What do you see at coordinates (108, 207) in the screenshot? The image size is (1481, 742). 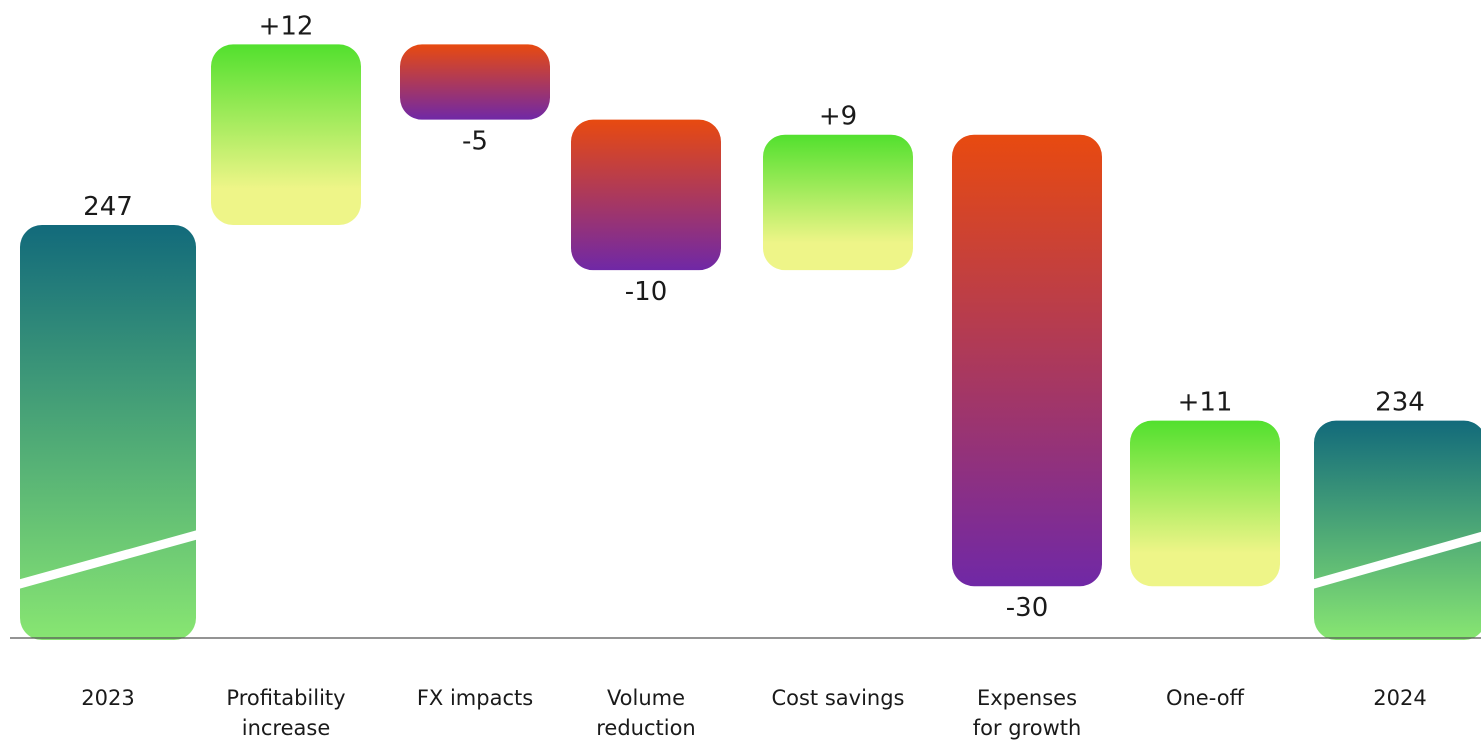 I see `value-label-2023: 247` at bounding box center [108, 207].